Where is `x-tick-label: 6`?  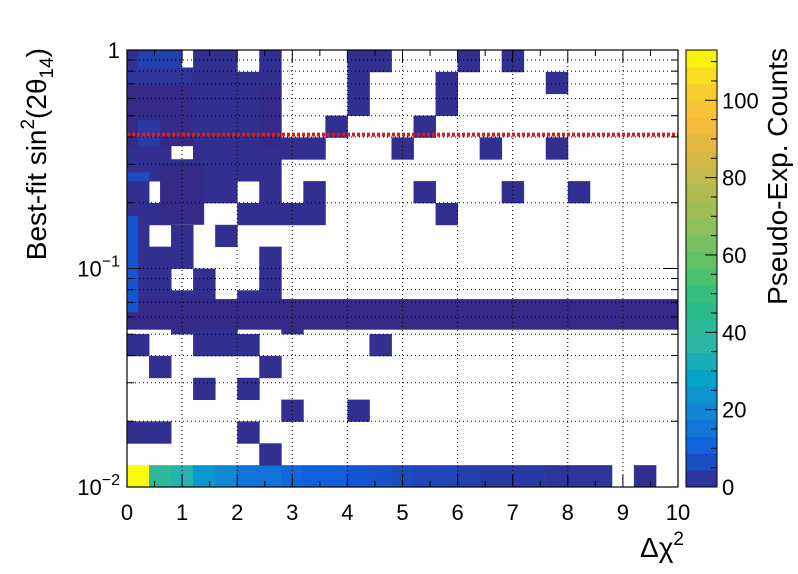 x-tick-label: 6 is located at coordinates (457, 512).